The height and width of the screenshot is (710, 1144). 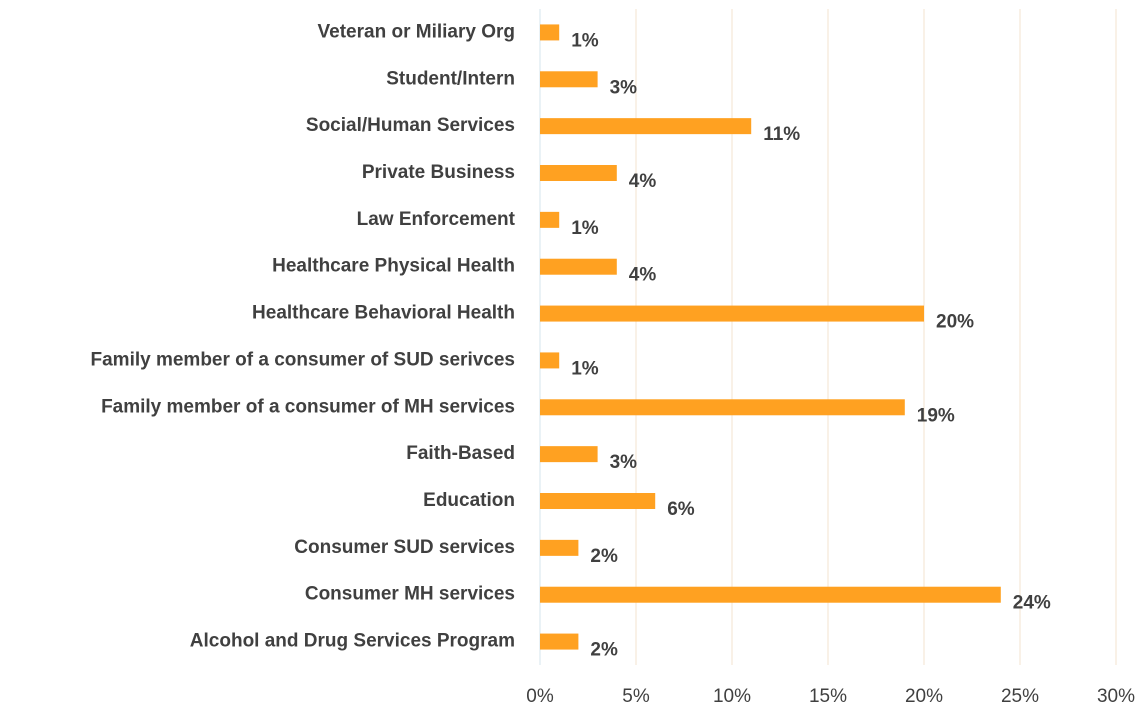 What do you see at coordinates (924, 696) in the screenshot?
I see `x-tick-label: 20%` at bounding box center [924, 696].